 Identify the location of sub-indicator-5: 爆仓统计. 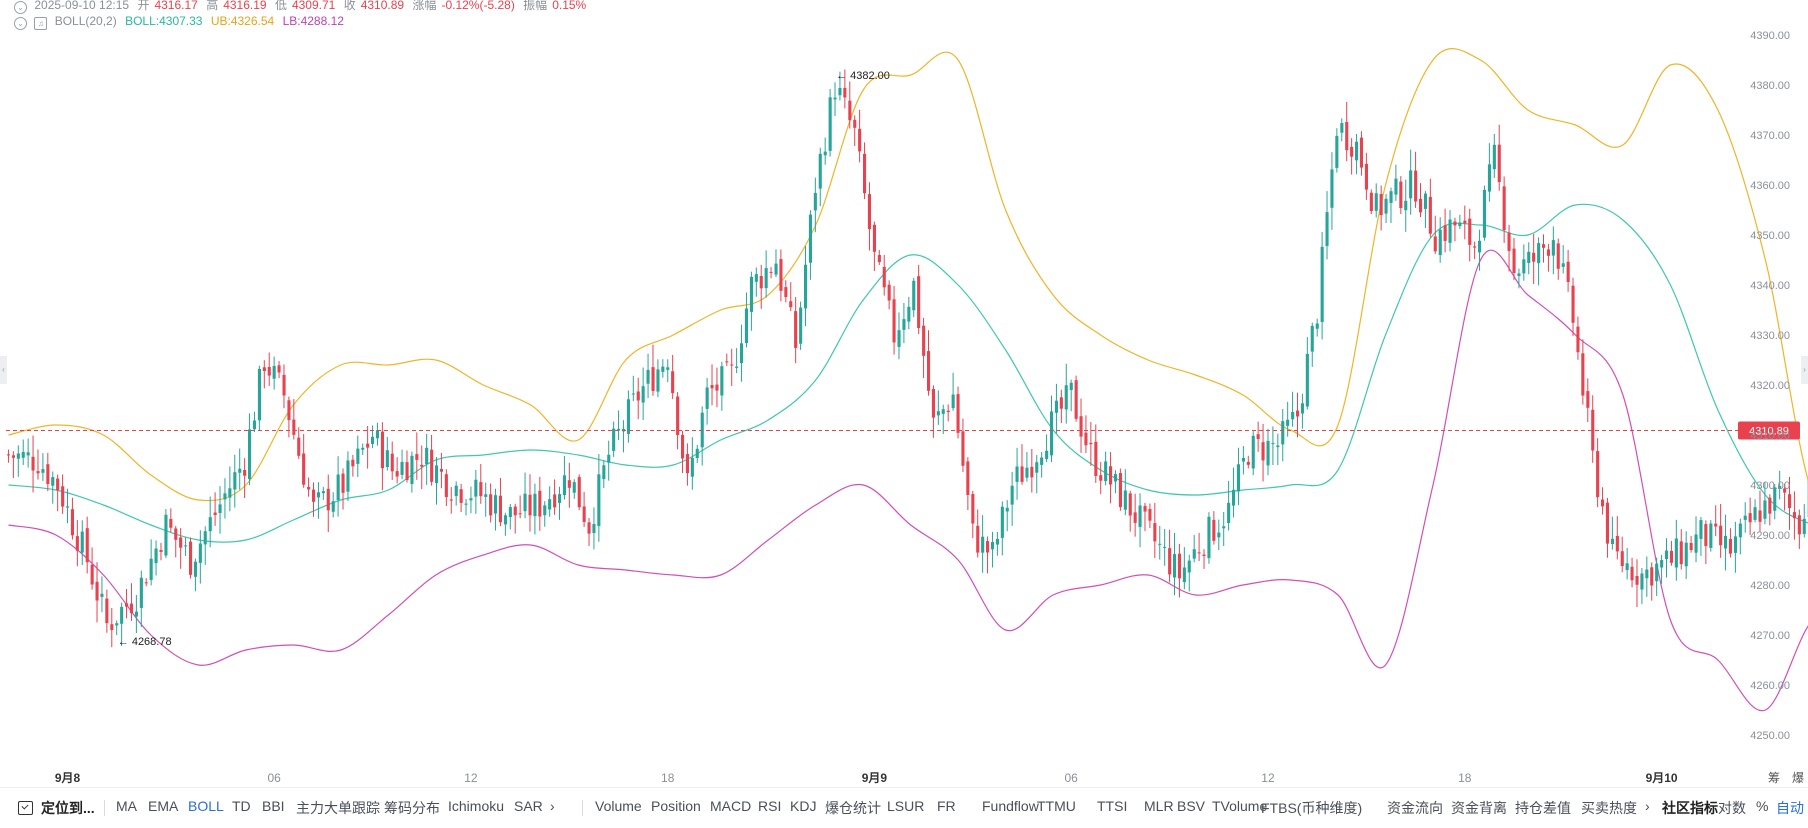
(853, 808).